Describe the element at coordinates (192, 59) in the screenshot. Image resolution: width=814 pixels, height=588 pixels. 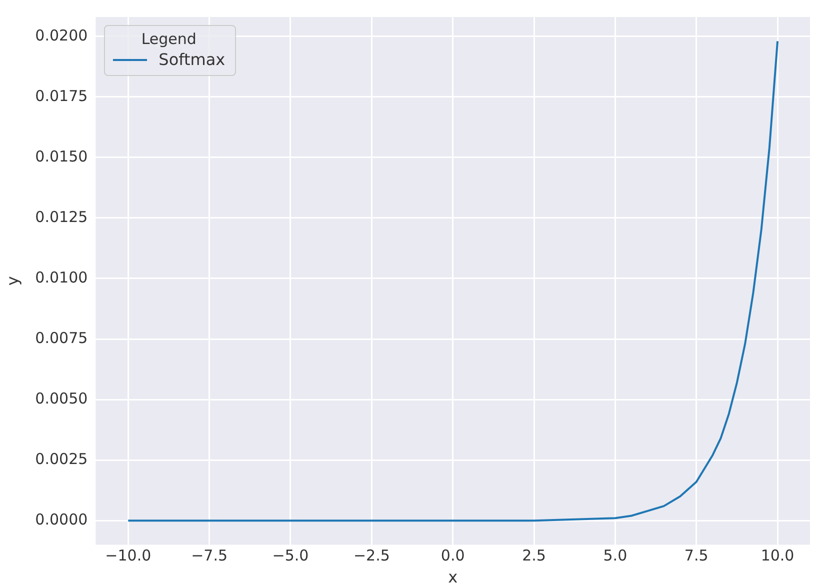
I see `legend-label: Softmax` at that location.